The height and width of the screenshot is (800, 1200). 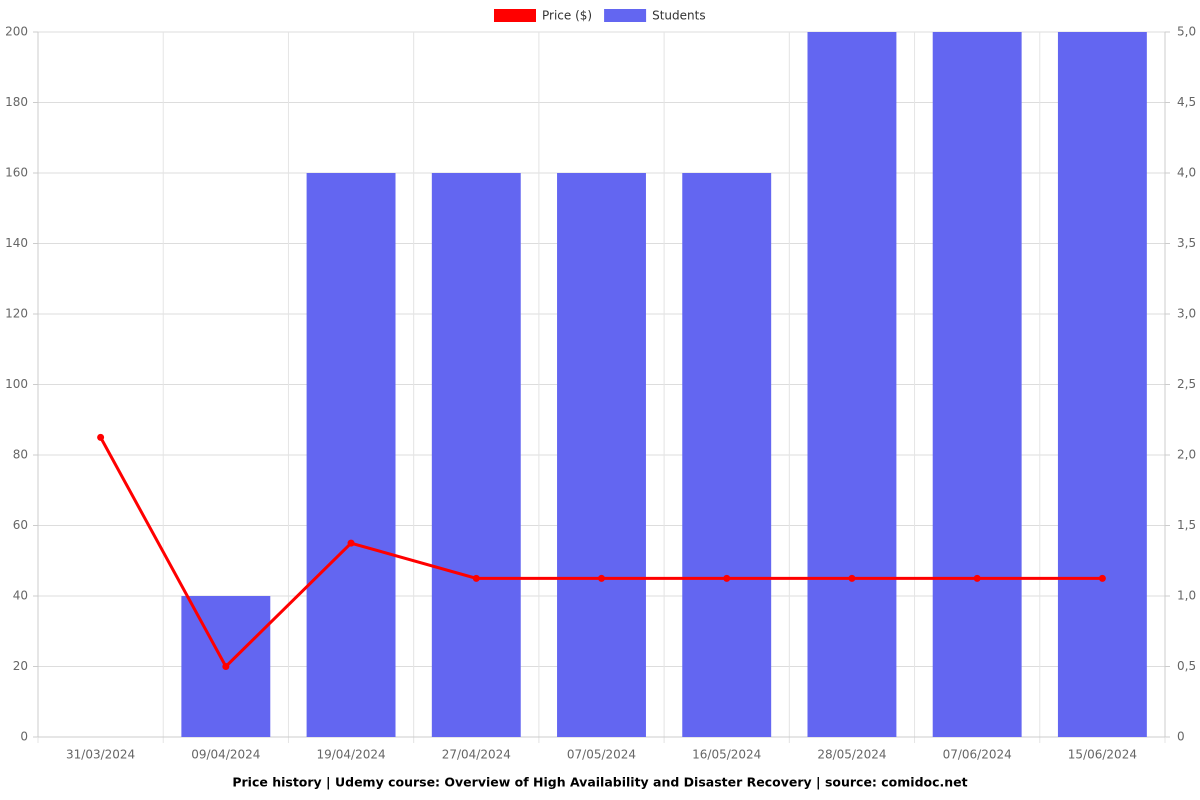 I want to click on x-tick-label: 16/05/2024, so click(x=726, y=755).